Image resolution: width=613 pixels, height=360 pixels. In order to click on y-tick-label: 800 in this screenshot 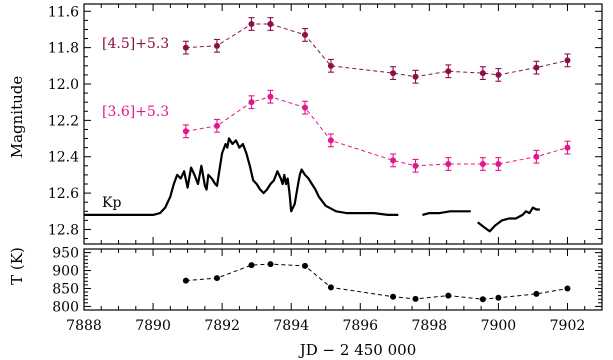, I will do `click(65, 307)`.